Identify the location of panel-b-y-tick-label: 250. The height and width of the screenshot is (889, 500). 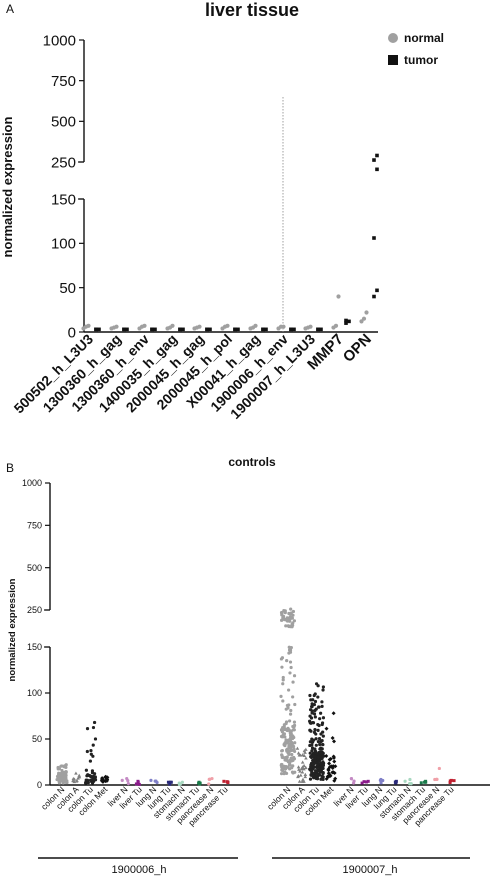
(34, 610).